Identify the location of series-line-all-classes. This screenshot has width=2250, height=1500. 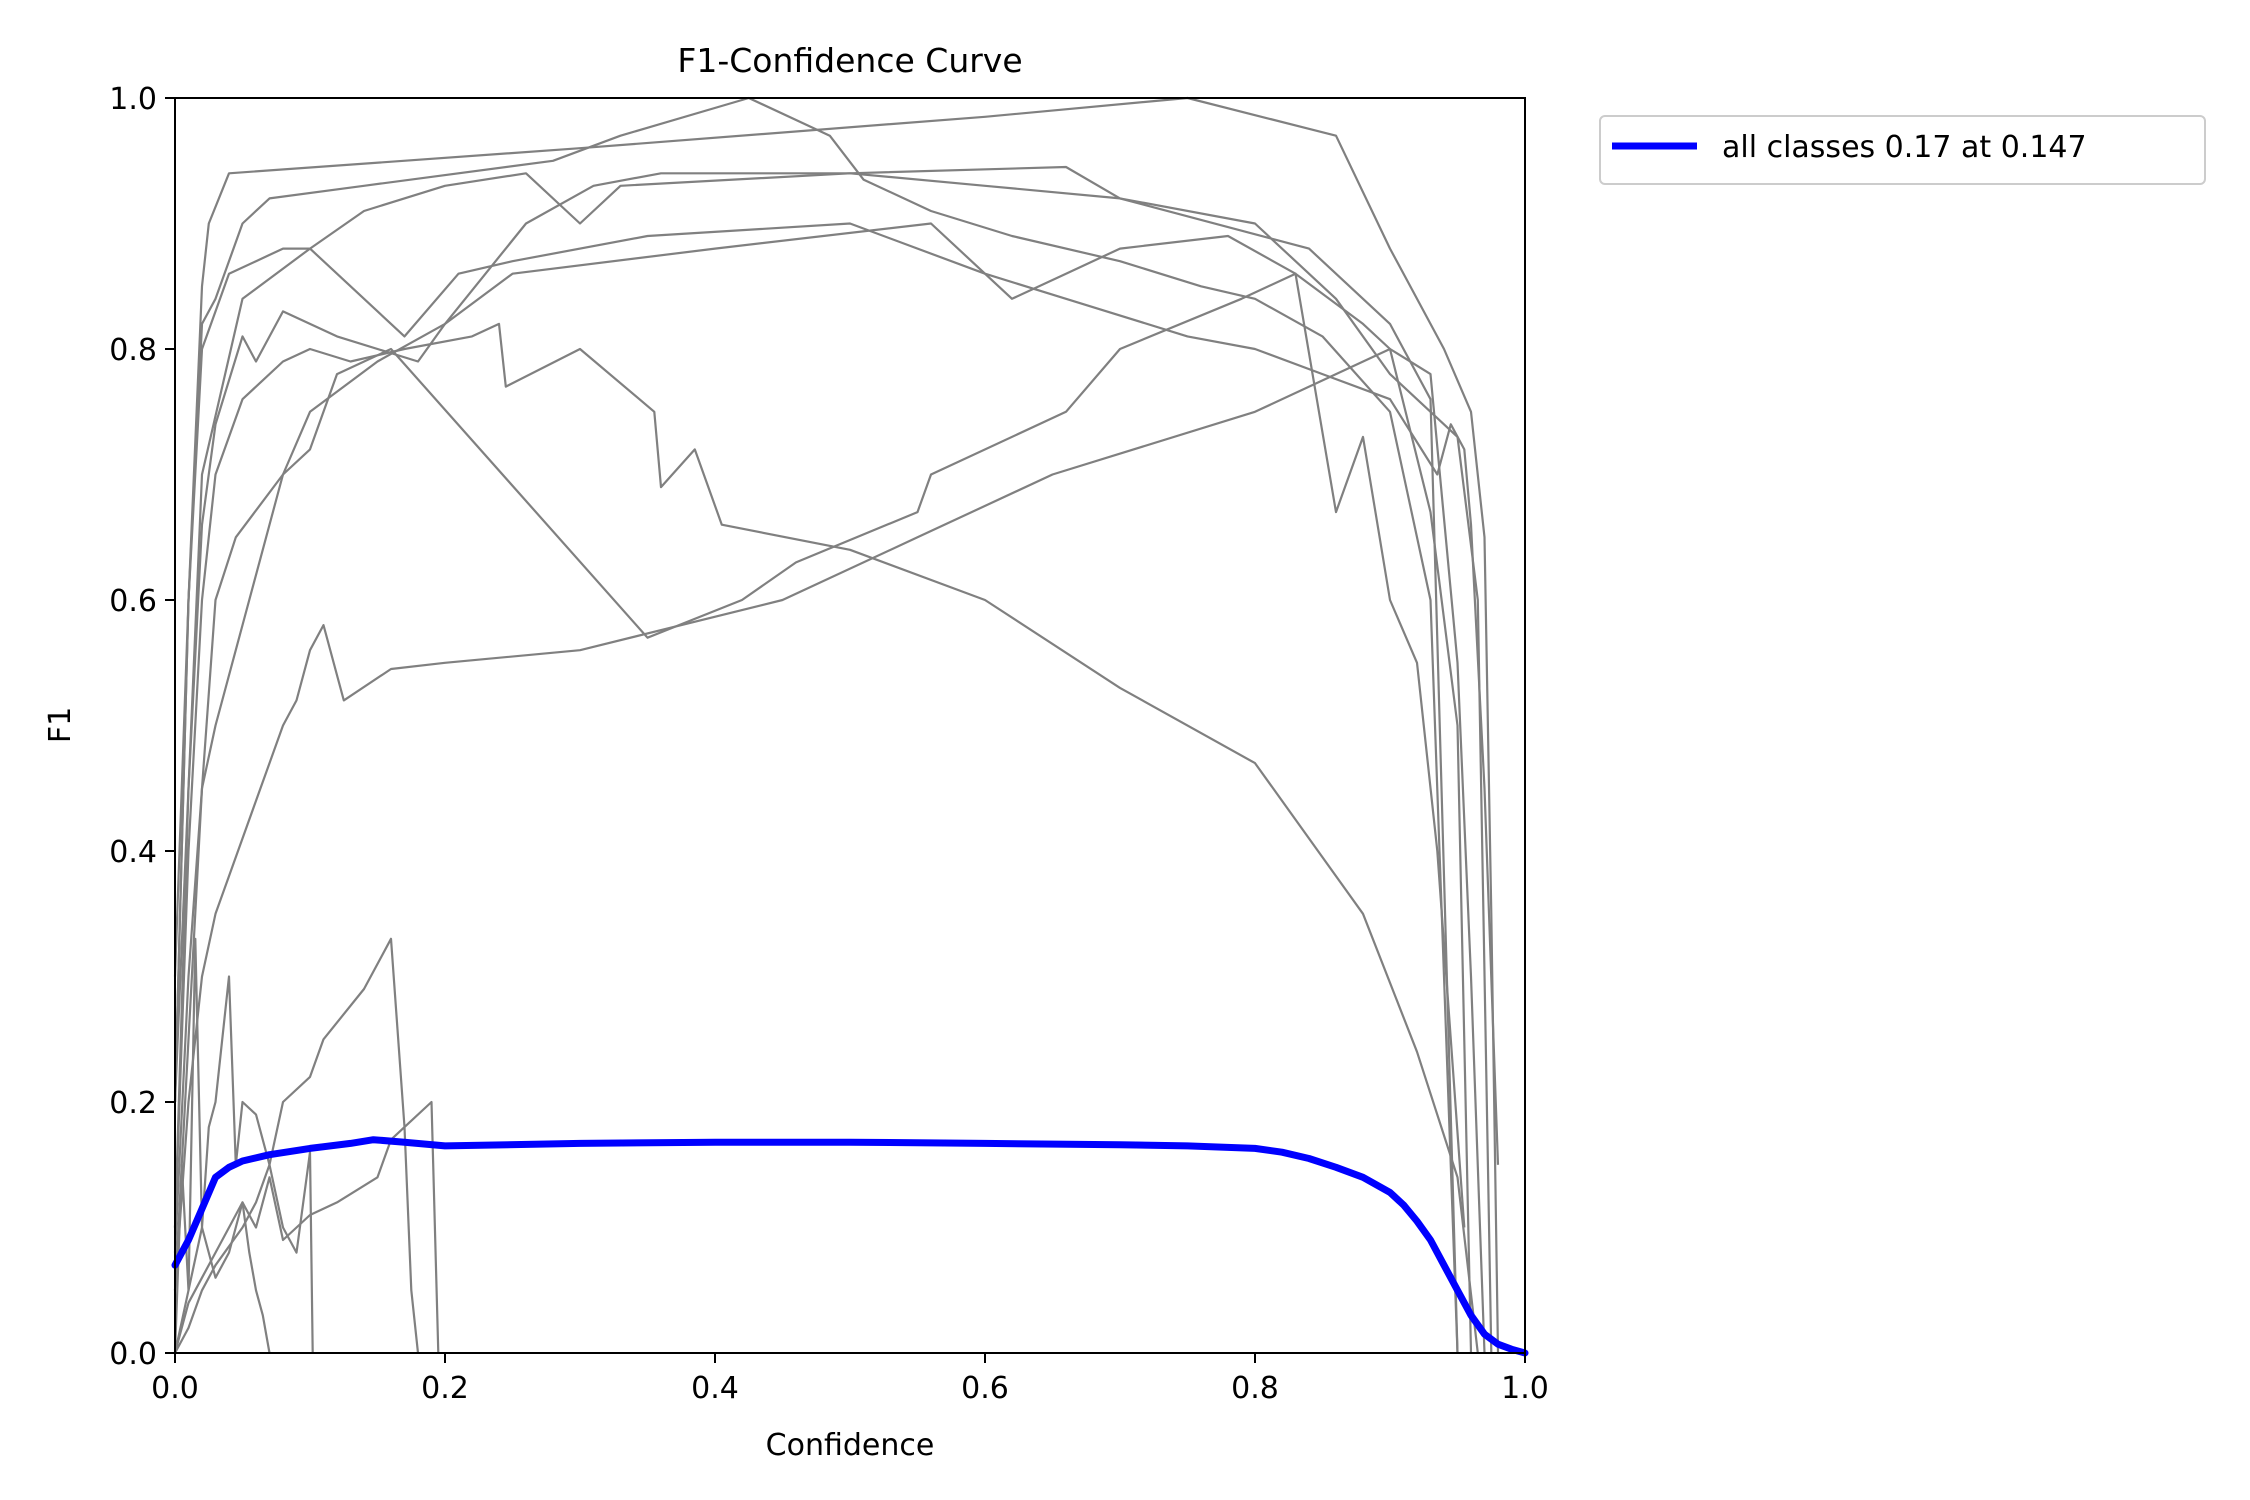
(850, 1246).